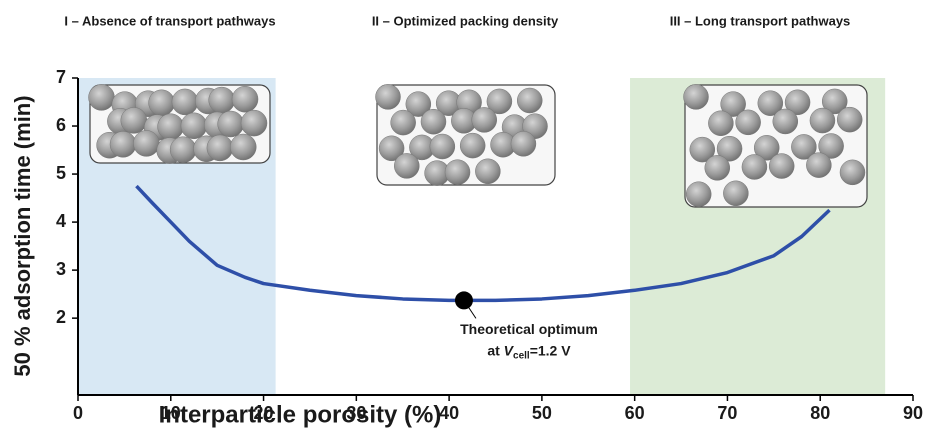 This screenshot has width=933, height=439. Describe the element at coordinates (61, 173) in the screenshot. I see `y-tick-label: 5` at that location.